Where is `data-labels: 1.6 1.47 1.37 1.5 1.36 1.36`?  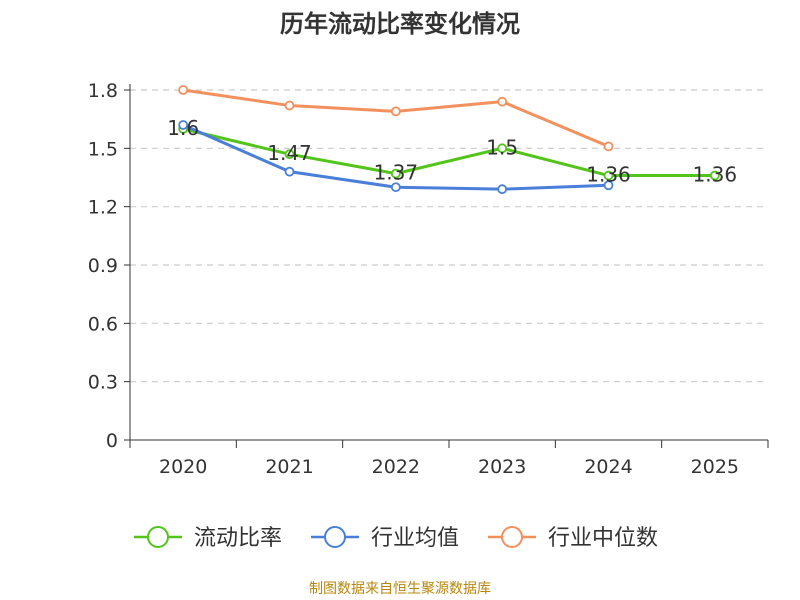
data-labels: 1.6 1.47 1.37 1.5 1.36 1.36 is located at coordinates (452, 151).